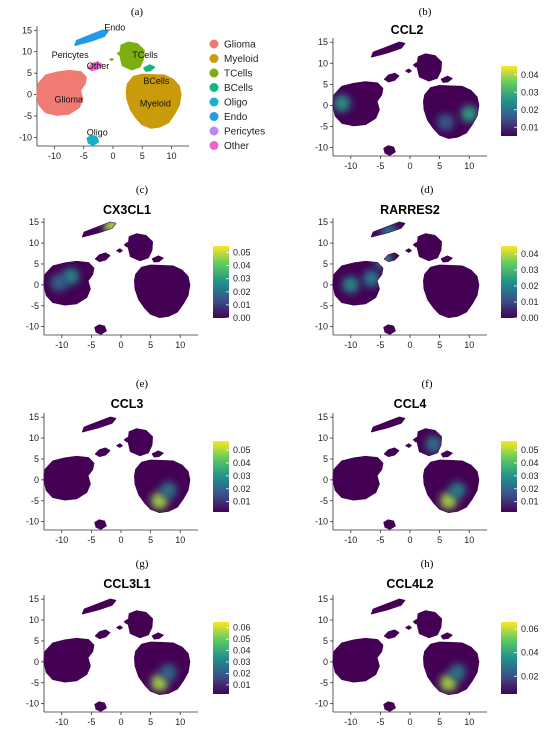 This screenshot has height=733, width=550. What do you see at coordinates (321, 522) in the screenshot?
I see `y-tick-label: -10` at bounding box center [321, 522].